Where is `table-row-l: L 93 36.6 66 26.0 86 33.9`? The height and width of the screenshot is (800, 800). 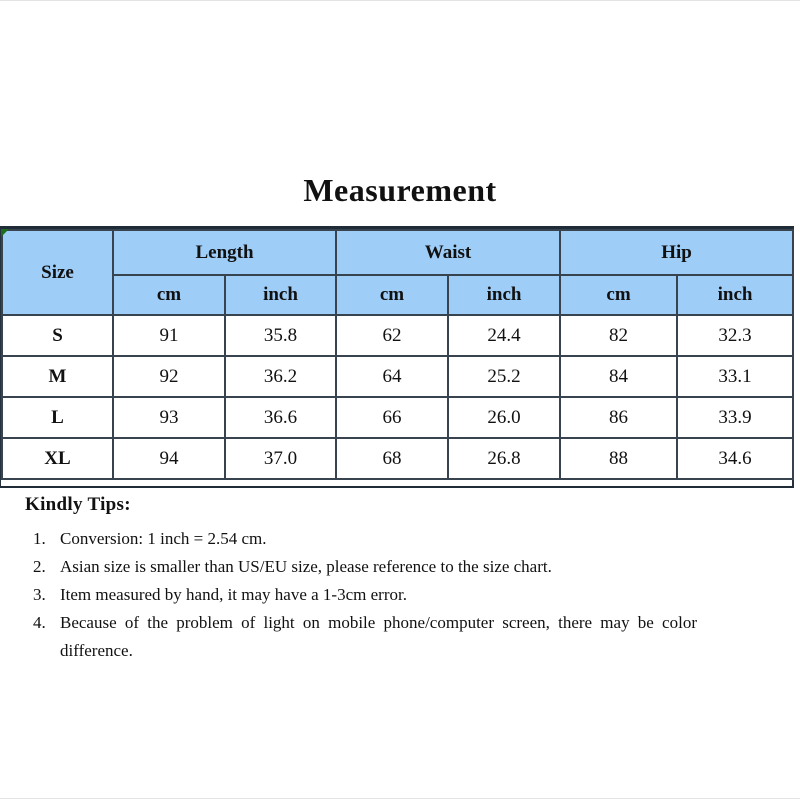 table-row-l: L 93 36.6 66 26.0 86 33.9 is located at coordinates (398, 417).